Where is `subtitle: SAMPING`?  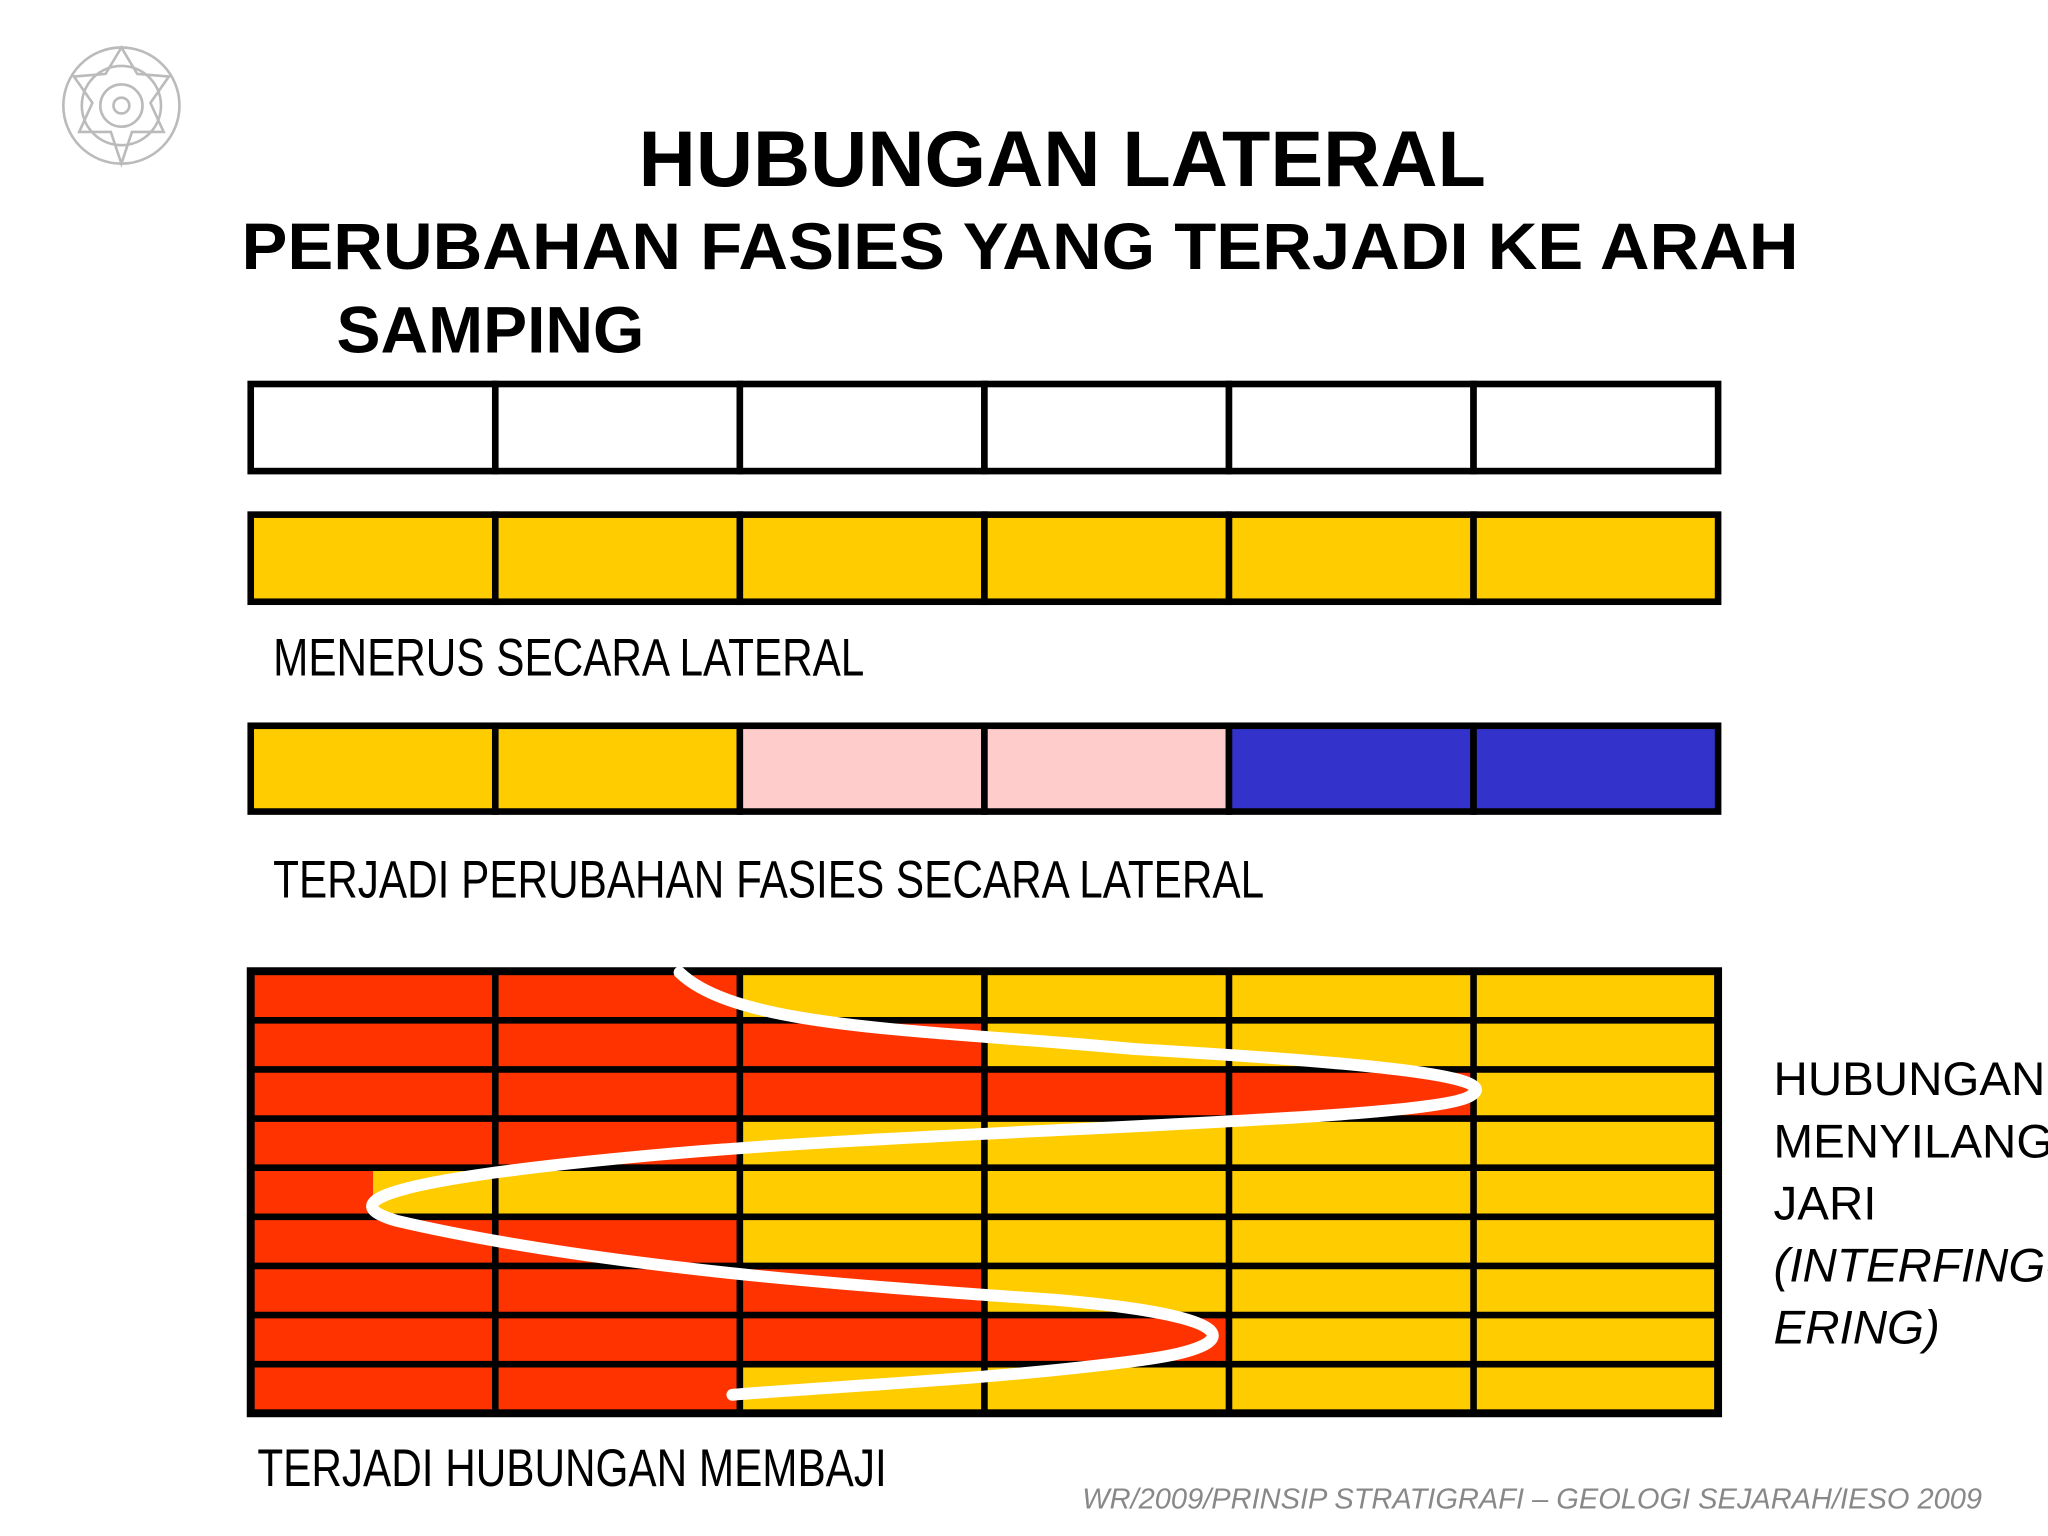
subtitle: SAMPING is located at coordinates (490, 329).